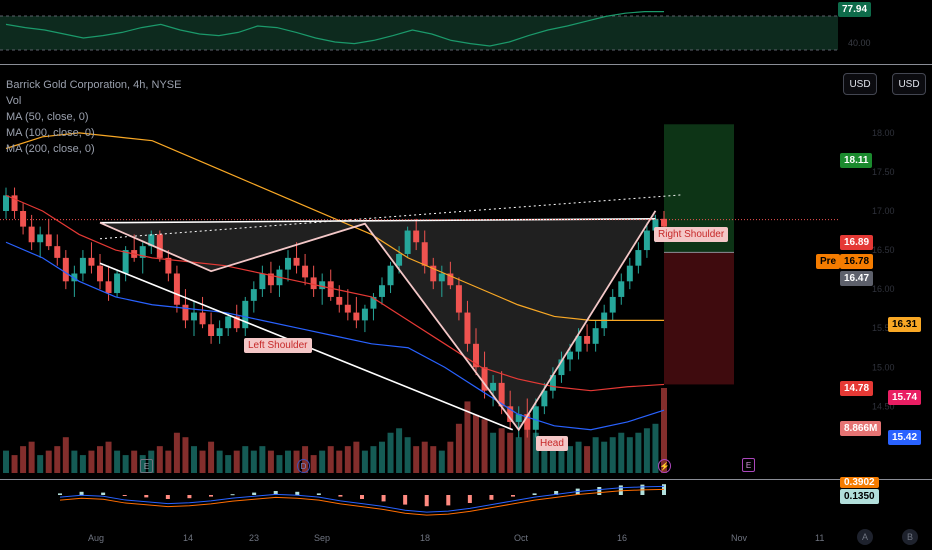 The width and height of the screenshot is (932, 550). I want to click on ma50-price-tag: 15.42, so click(905, 437).